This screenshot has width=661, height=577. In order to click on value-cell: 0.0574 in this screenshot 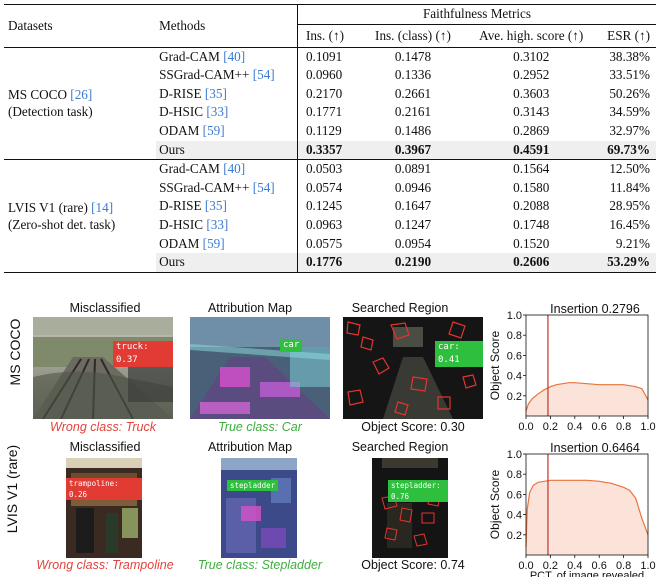, I will do `click(329, 188)`.